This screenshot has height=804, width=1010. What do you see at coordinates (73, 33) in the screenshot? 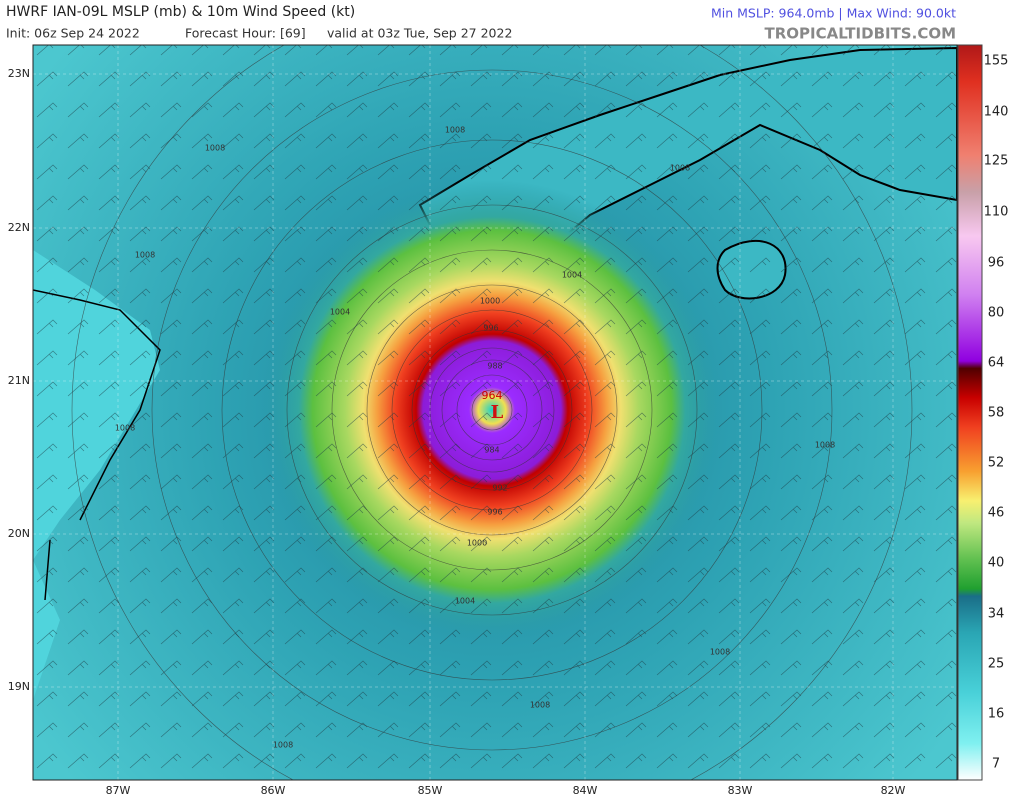
I see `init: Init: 06z Sep 24 2022` at bounding box center [73, 33].